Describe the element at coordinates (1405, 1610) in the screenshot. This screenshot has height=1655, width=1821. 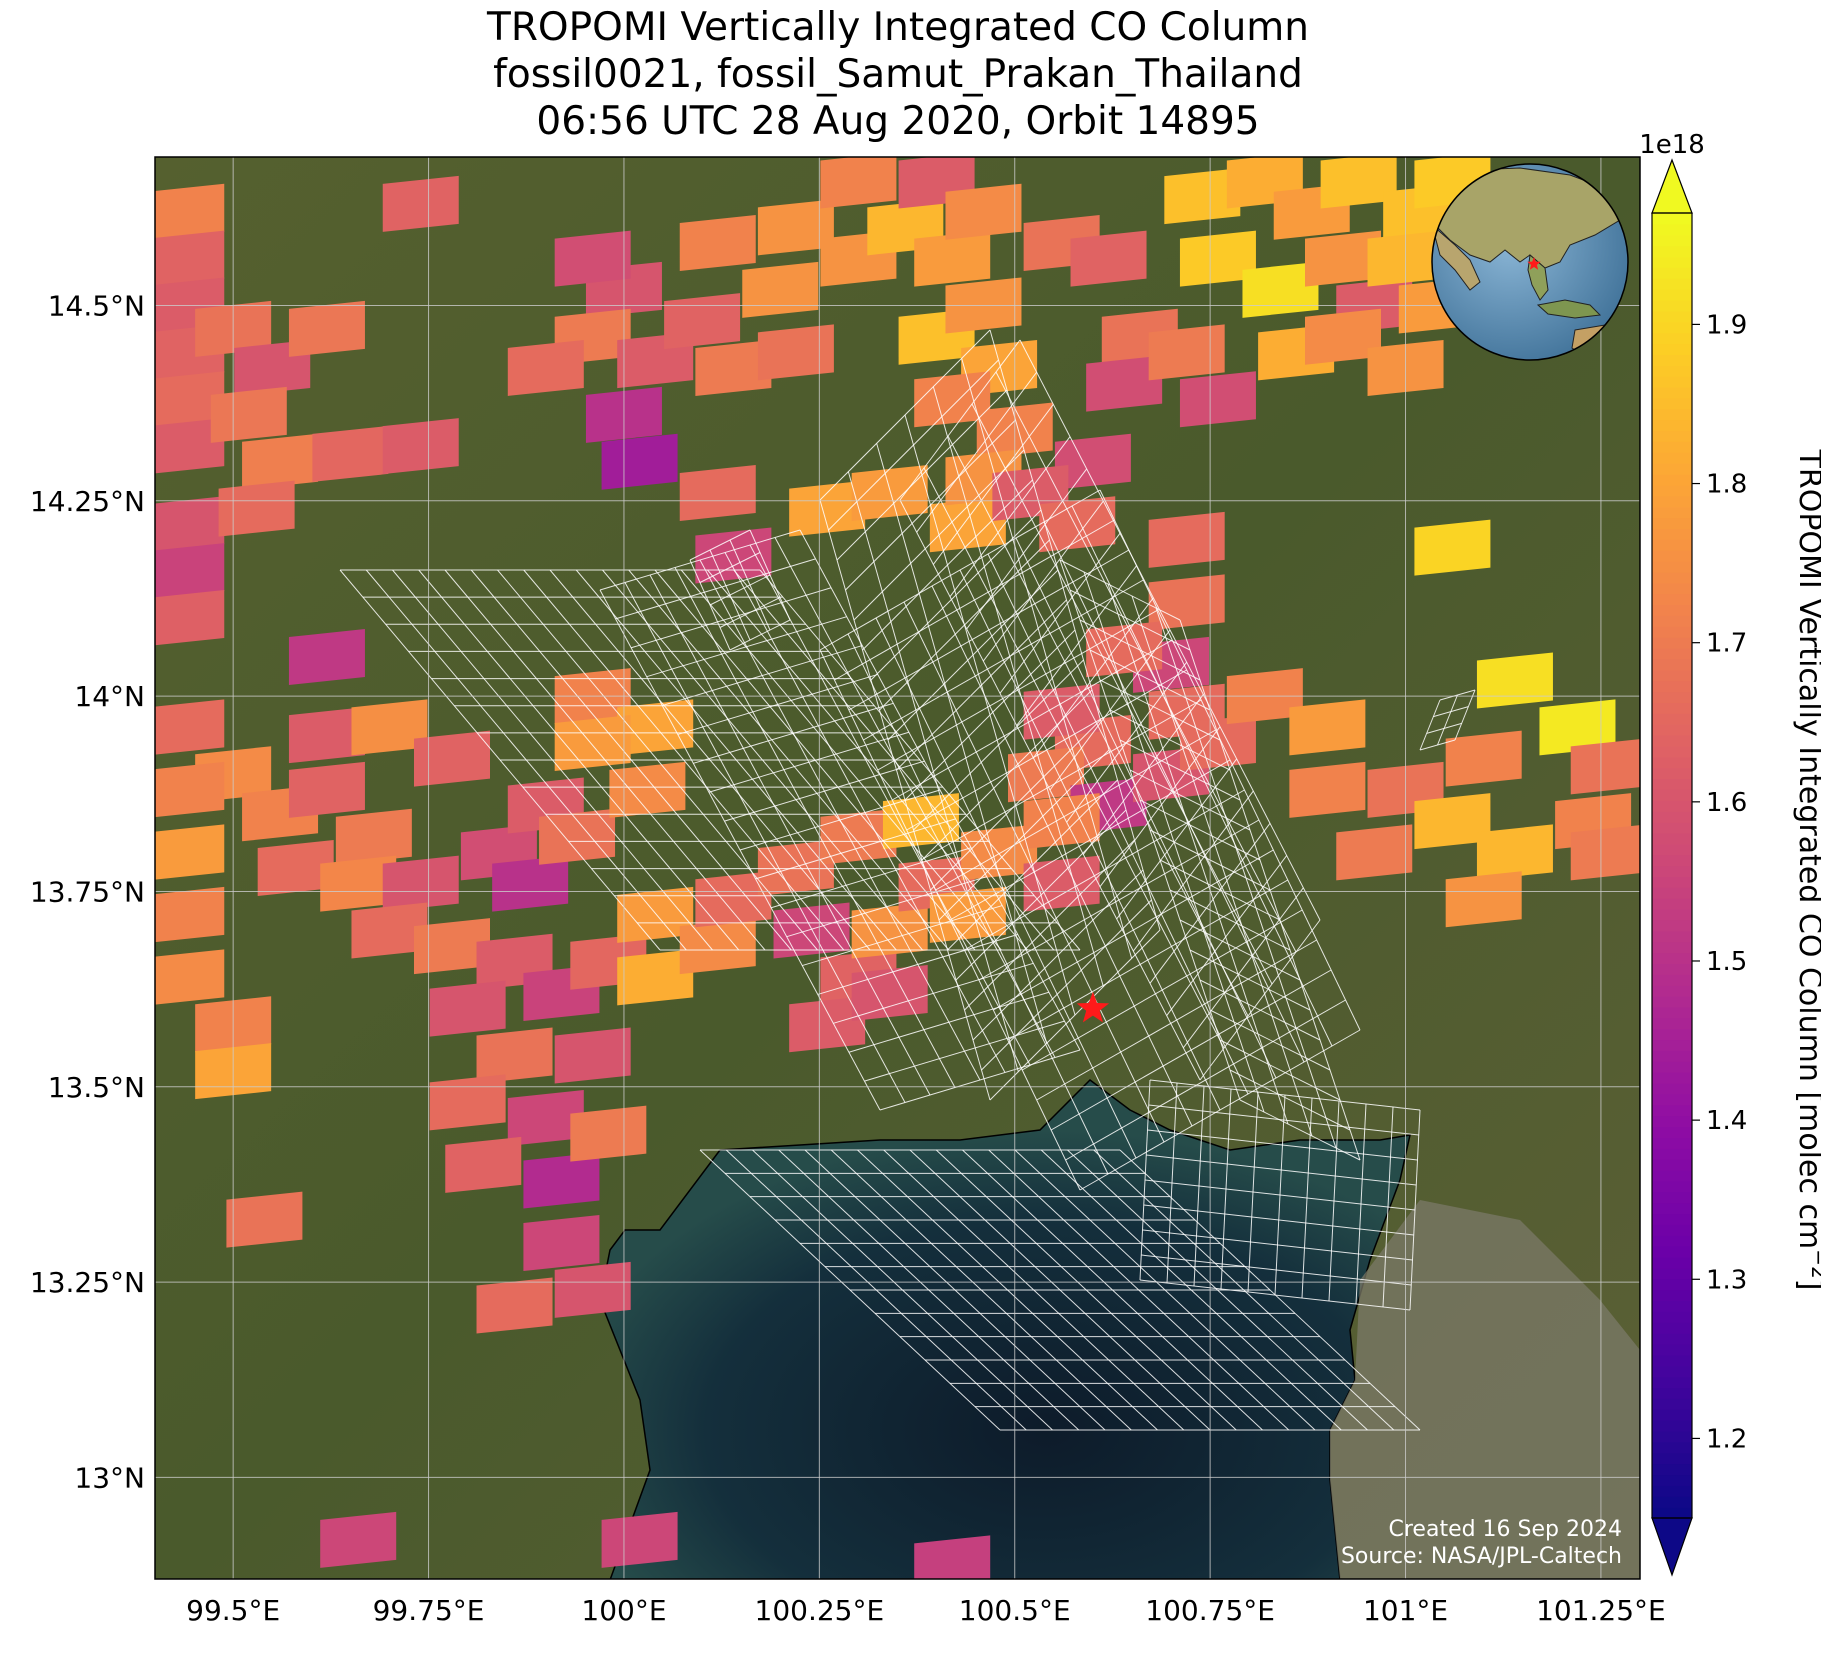
I see `lon-tick-label: 101°E` at that location.